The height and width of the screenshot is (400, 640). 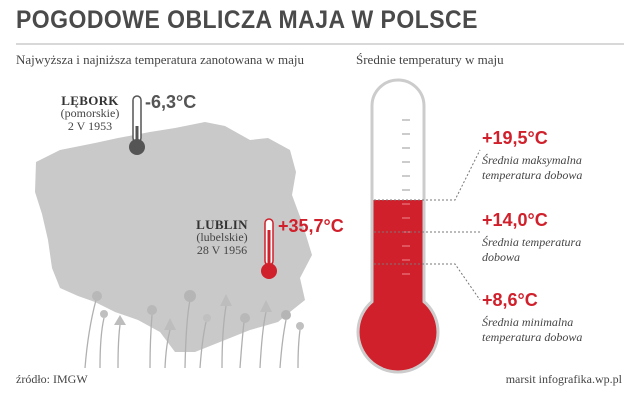 What do you see at coordinates (501, 257) in the screenshot?
I see `avg-mean-label-line2: dobowa` at bounding box center [501, 257].